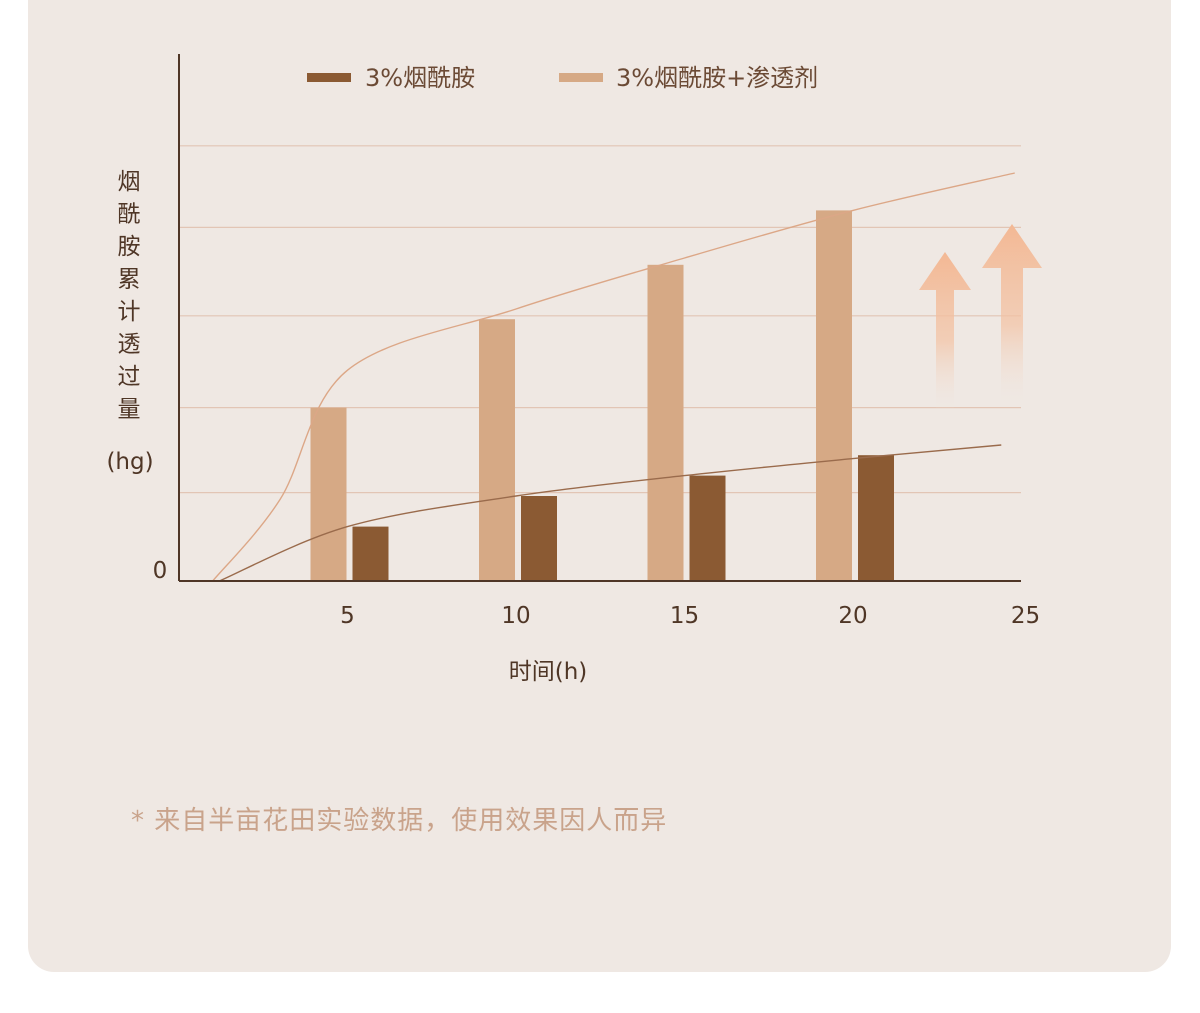 This screenshot has height=1013, width=1200. What do you see at coordinates (129, 410) in the screenshot?
I see `y-axis-label-char: 量` at bounding box center [129, 410].